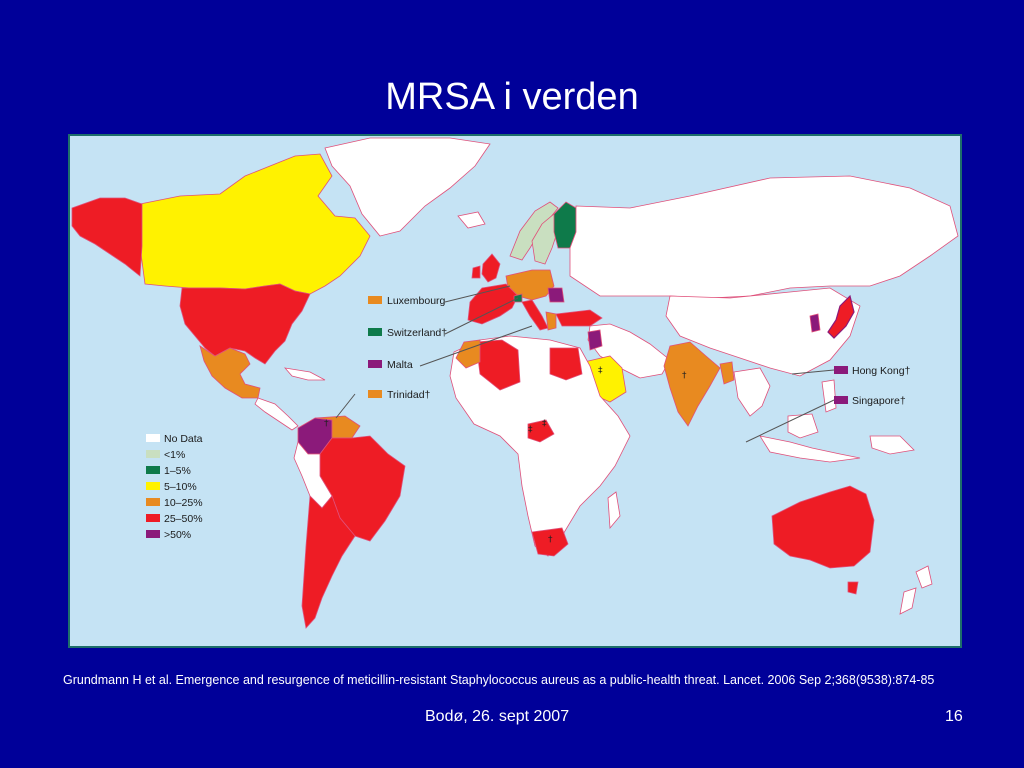 This screenshot has height=768, width=1024. I want to click on legend-label-0: No Data, so click(183, 439).